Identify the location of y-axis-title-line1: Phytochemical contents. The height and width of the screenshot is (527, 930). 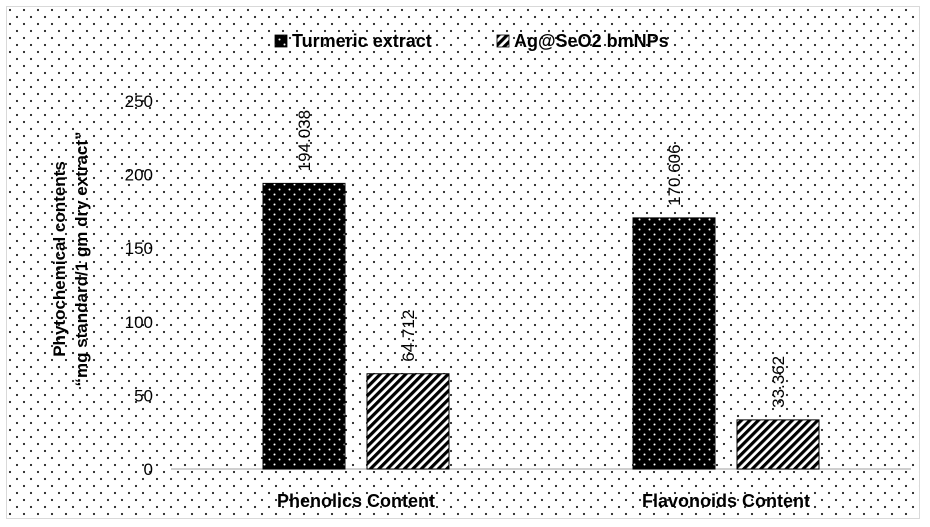
(59, 259).